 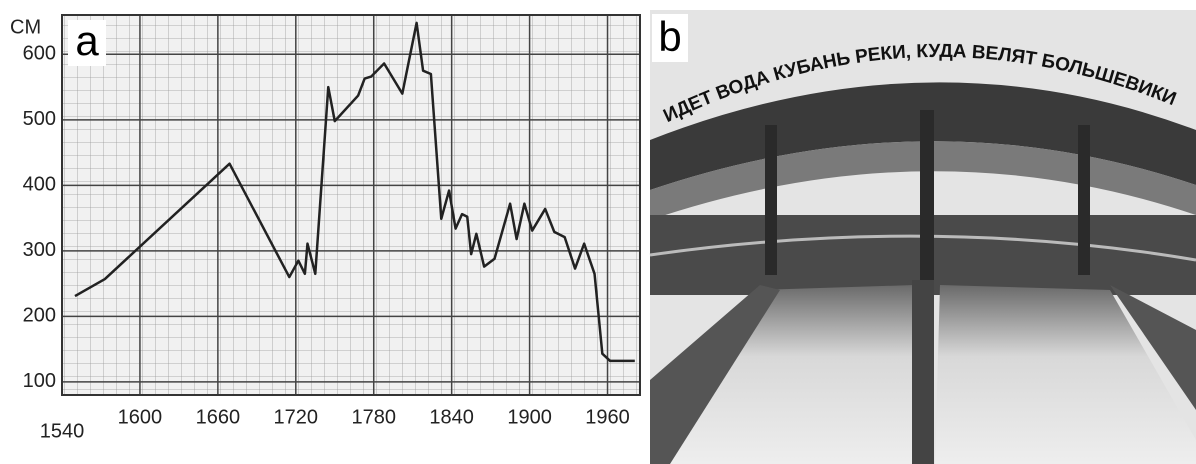 I want to click on y-tick-label: 300, so click(x=39, y=250).